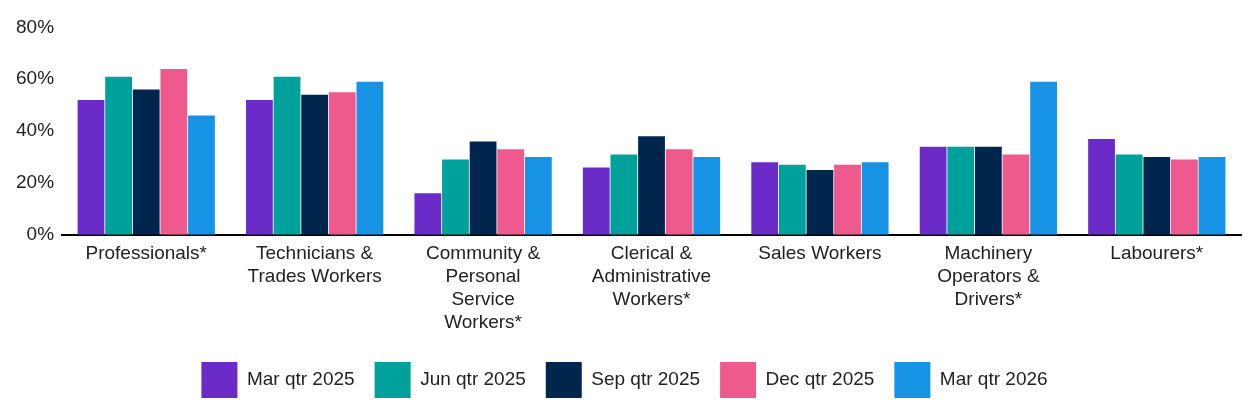 The height and width of the screenshot is (416, 1253). I want to click on x-tick-label: Sales Workers, so click(820, 253).